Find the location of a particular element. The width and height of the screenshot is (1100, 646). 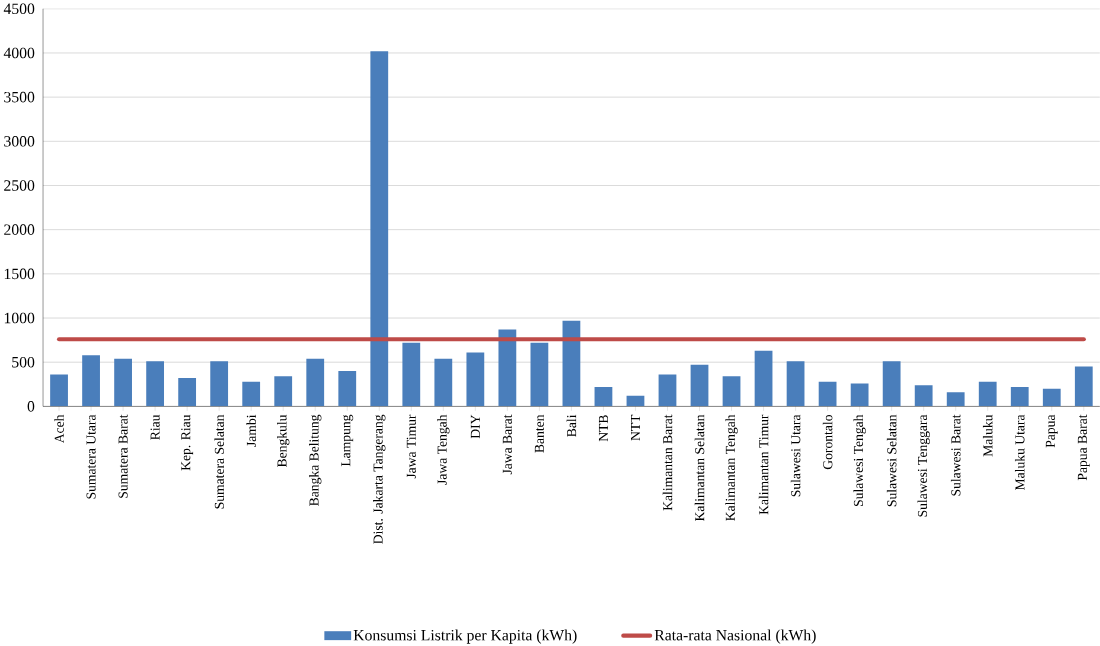

x-tick-label: Gorontalo is located at coordinates (827, 442).